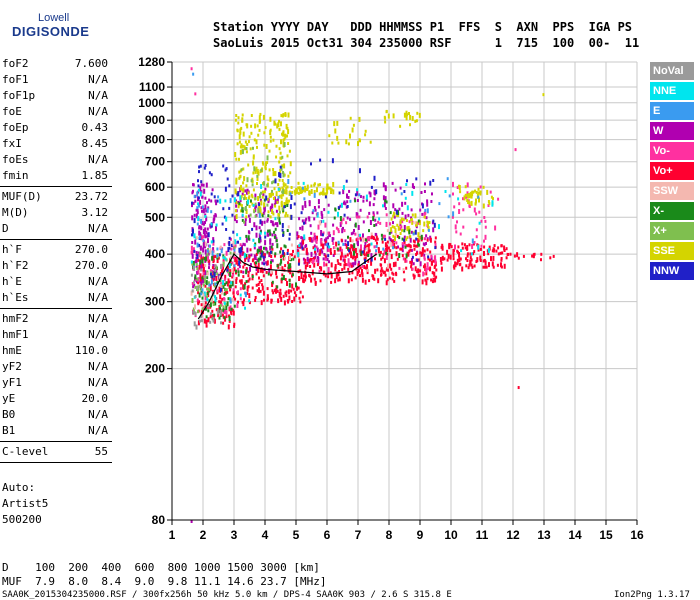 The height and width of the screenshot is (600, 700). Describe the element at coordinates (9, 430) in the screenshot. I see `param-label: B1` at that location.